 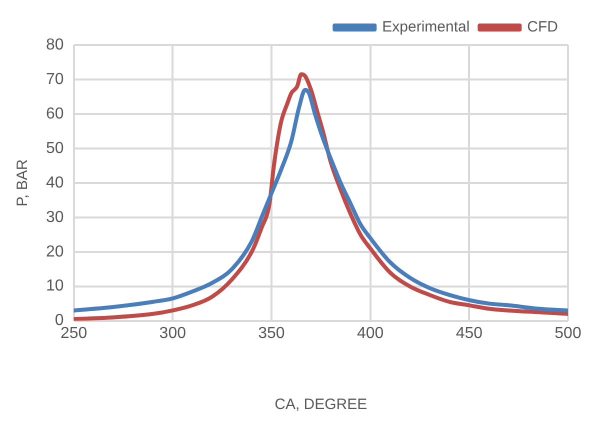 What do you see at coordinates (74, 333) in the screenshot?
I see `x-tick-label: 250` at bounding box center [74, 333].